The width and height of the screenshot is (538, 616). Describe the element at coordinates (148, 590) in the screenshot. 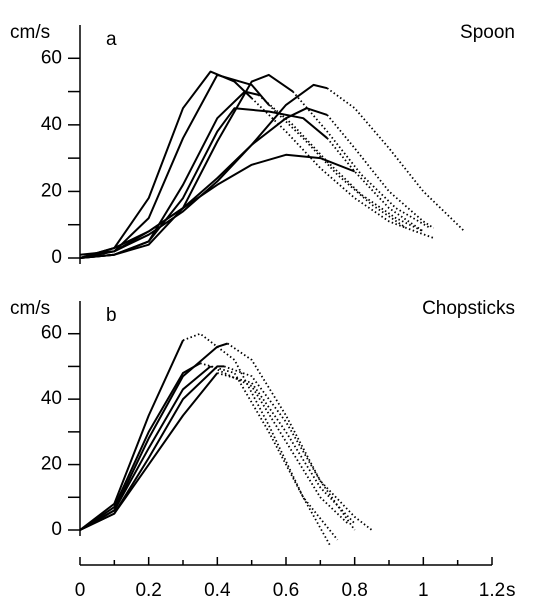

I see `x-tick-label: 0.2` at that location.